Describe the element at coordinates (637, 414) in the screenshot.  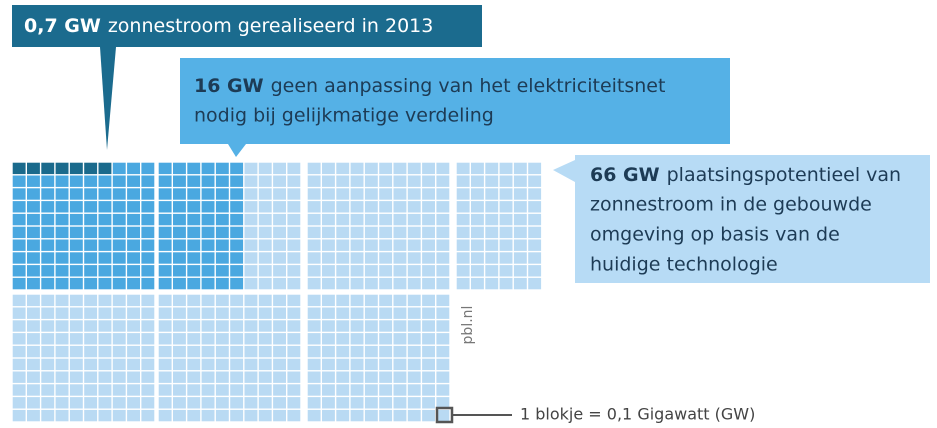
I see `legend-text: 1 blokje = 0,1 Gigawatt (GW)` at that location.